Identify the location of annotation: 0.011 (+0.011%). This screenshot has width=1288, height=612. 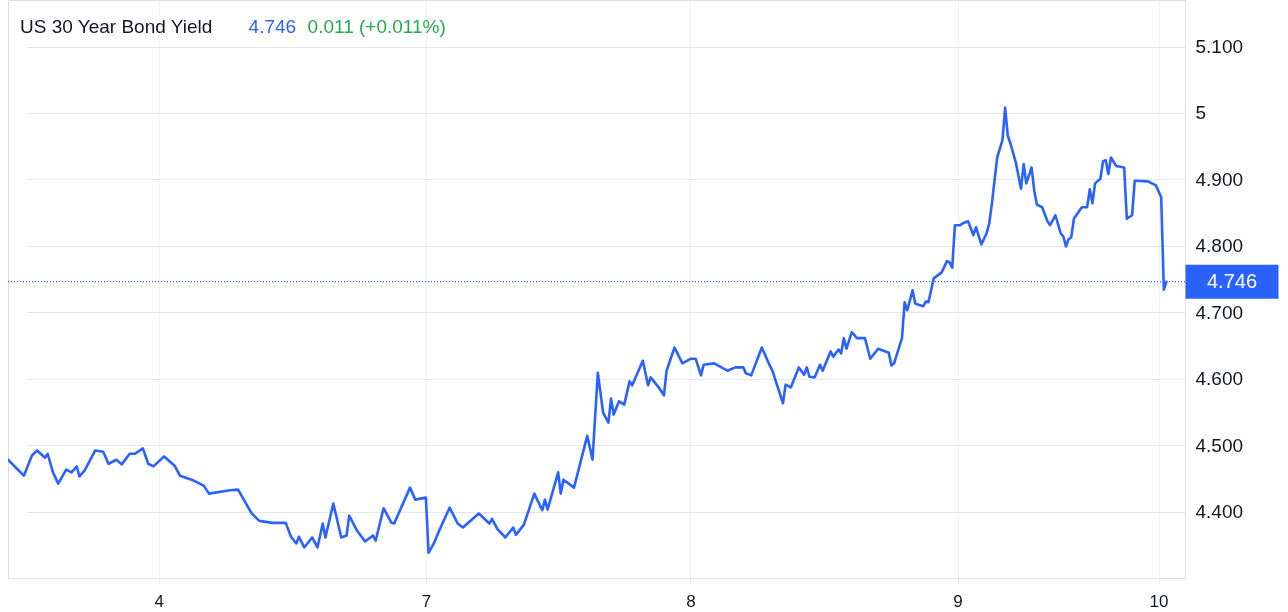
(376, 26).